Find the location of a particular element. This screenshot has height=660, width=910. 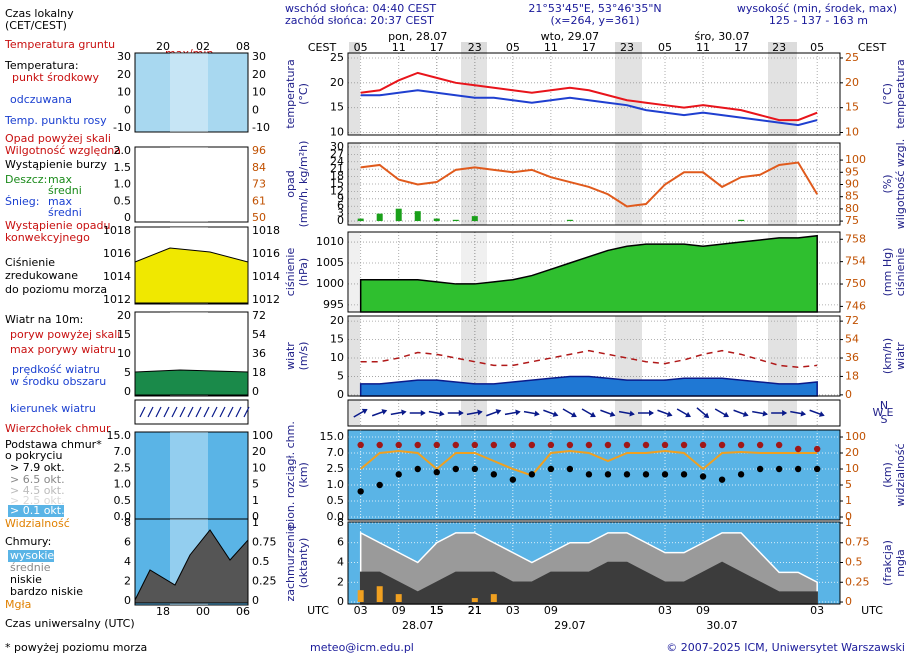

y-tick-label: 4 is located at coordinates (340, 562).